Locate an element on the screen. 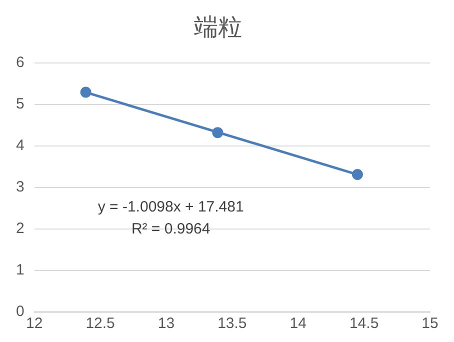 Image resolution: width=454 pixels, height=342 pixels. y-tick-label: 6 is located at coordinates (20, 62).